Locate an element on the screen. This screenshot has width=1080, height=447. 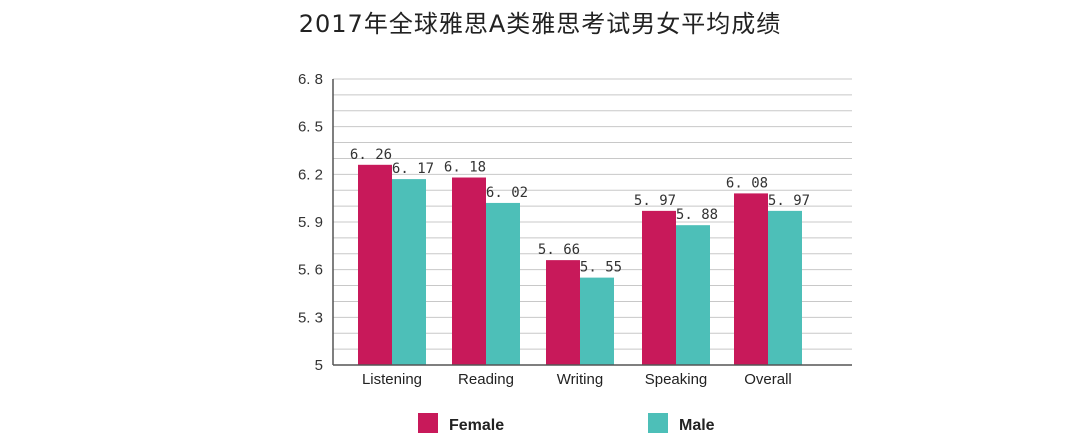
bar-female-speaking is located at coordinates (659, 287).